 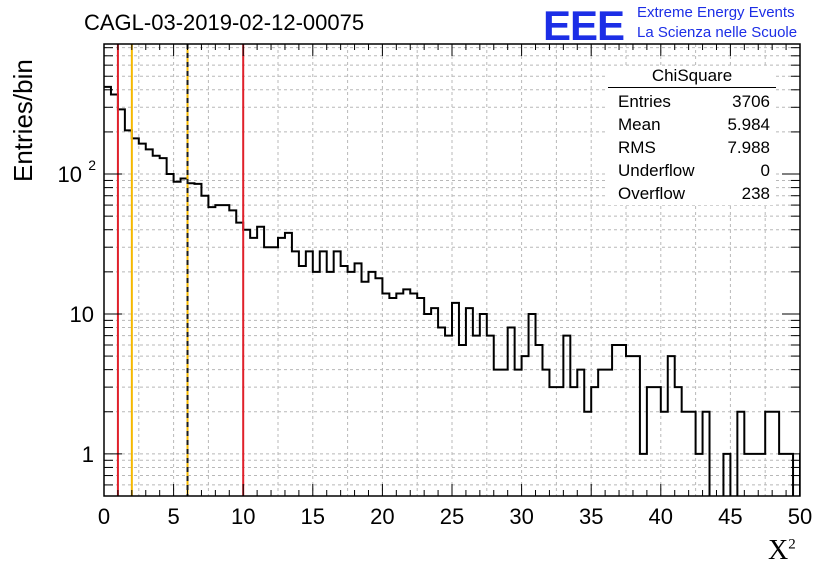 I want to click on x-tick-label: 15, so click(x=313, y=516).